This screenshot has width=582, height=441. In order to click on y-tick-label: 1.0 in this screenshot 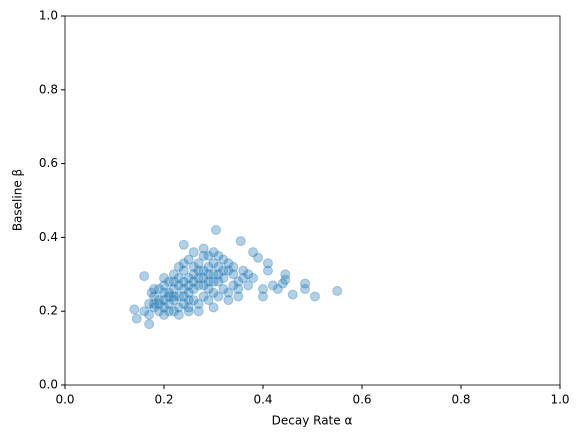, I will do `click(48, 16)`.